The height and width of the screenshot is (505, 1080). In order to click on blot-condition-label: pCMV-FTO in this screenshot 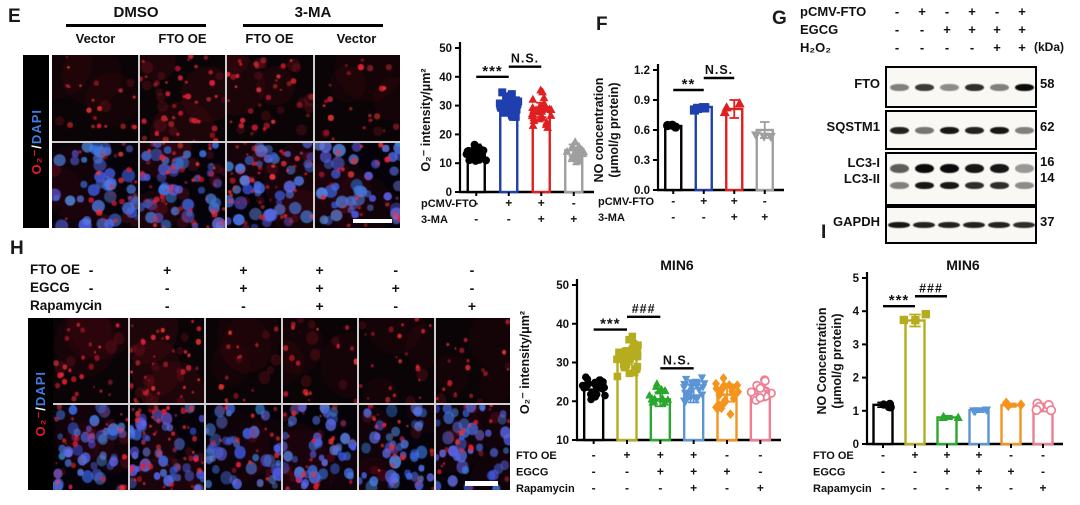, I will do `click(833, 11)`.